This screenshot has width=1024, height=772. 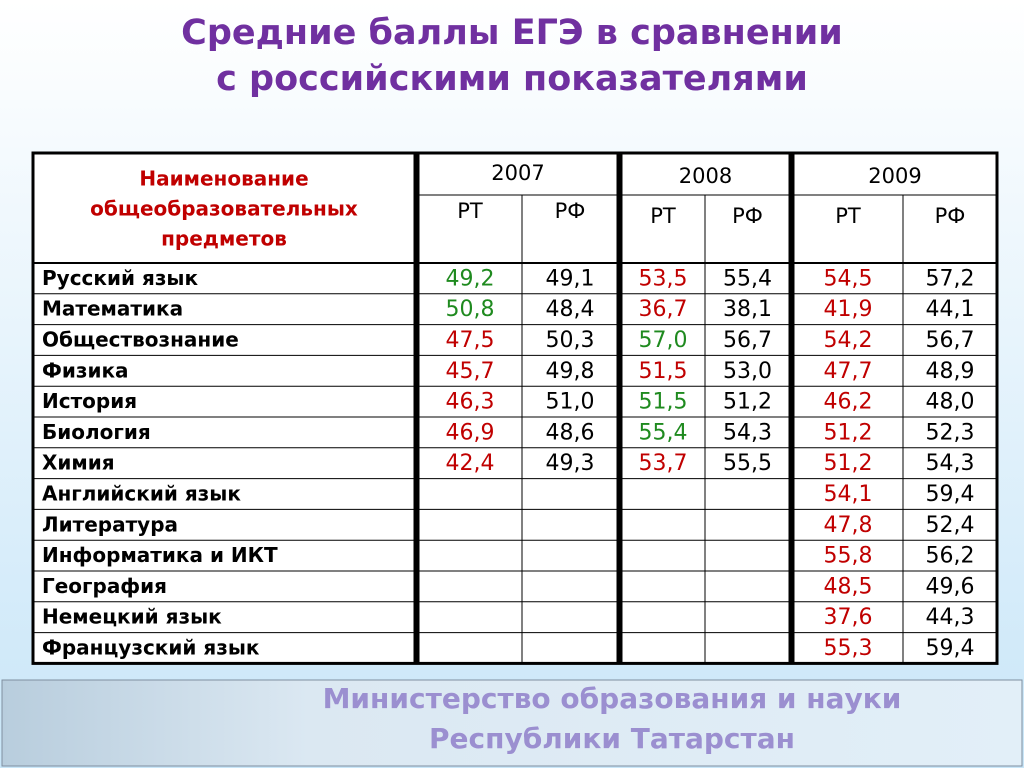 What do you see at coordinates (141, 494) in the screenshot?
I see `subject-name: Английский язык` at bounding box center [141, 494].